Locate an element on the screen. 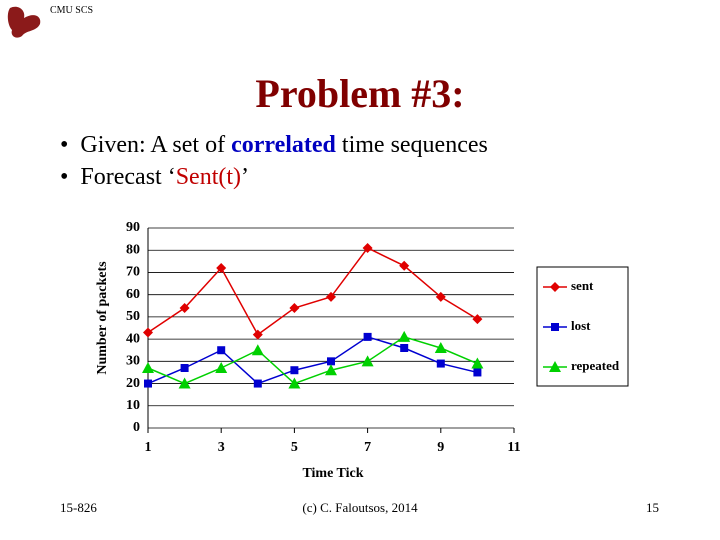  bullet: • Forecast ‘Sent(t)’ is located at coordinates (155, 177).